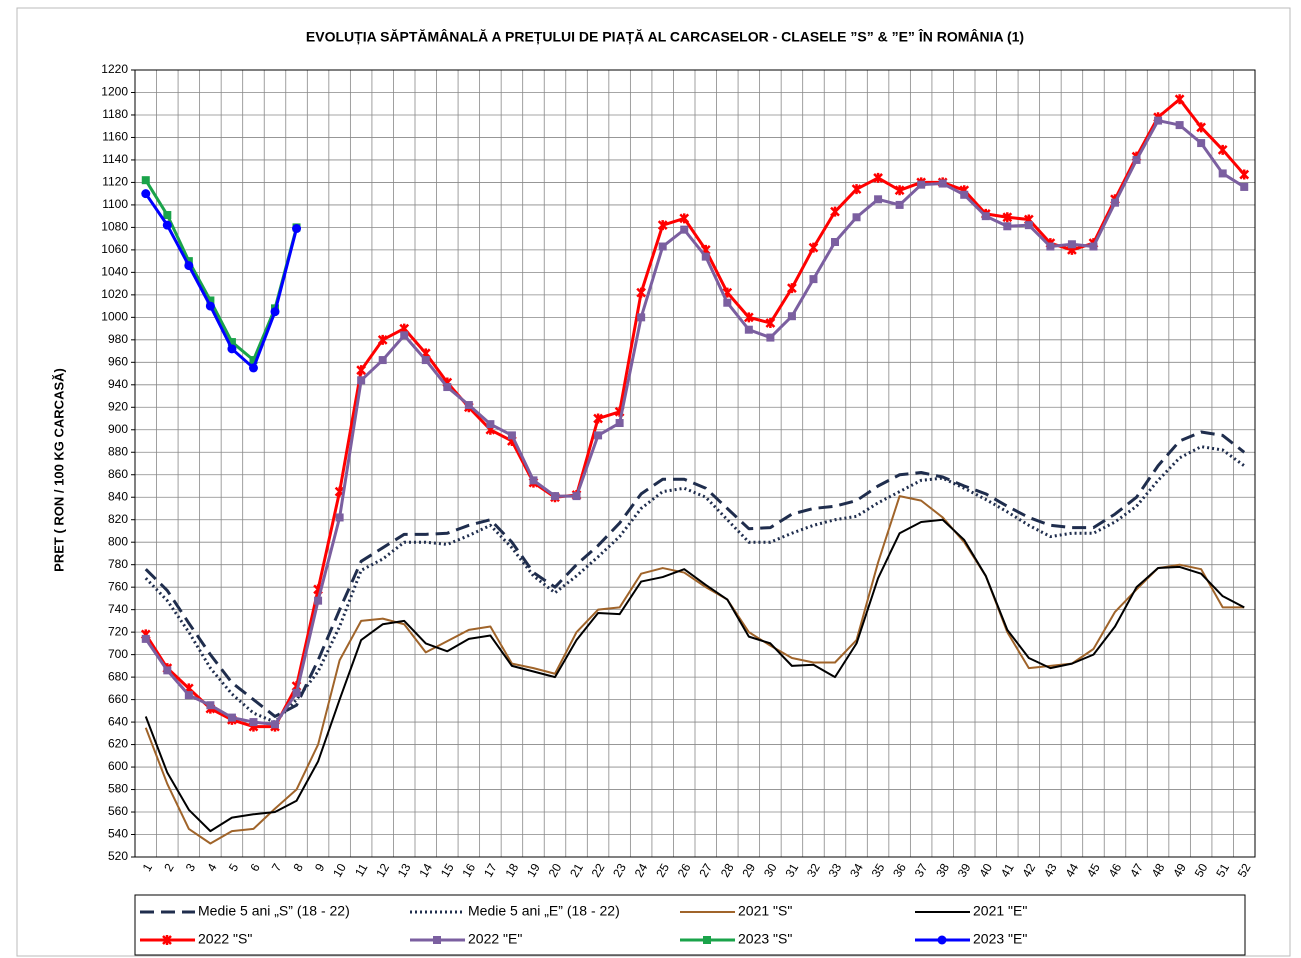 The height and width of the screenshot is (958, 1301). What do you see at coordinates (495, 939) in the screenshot?
I see `legend-label: 2022 "E"` at bounding box center [495, 939].